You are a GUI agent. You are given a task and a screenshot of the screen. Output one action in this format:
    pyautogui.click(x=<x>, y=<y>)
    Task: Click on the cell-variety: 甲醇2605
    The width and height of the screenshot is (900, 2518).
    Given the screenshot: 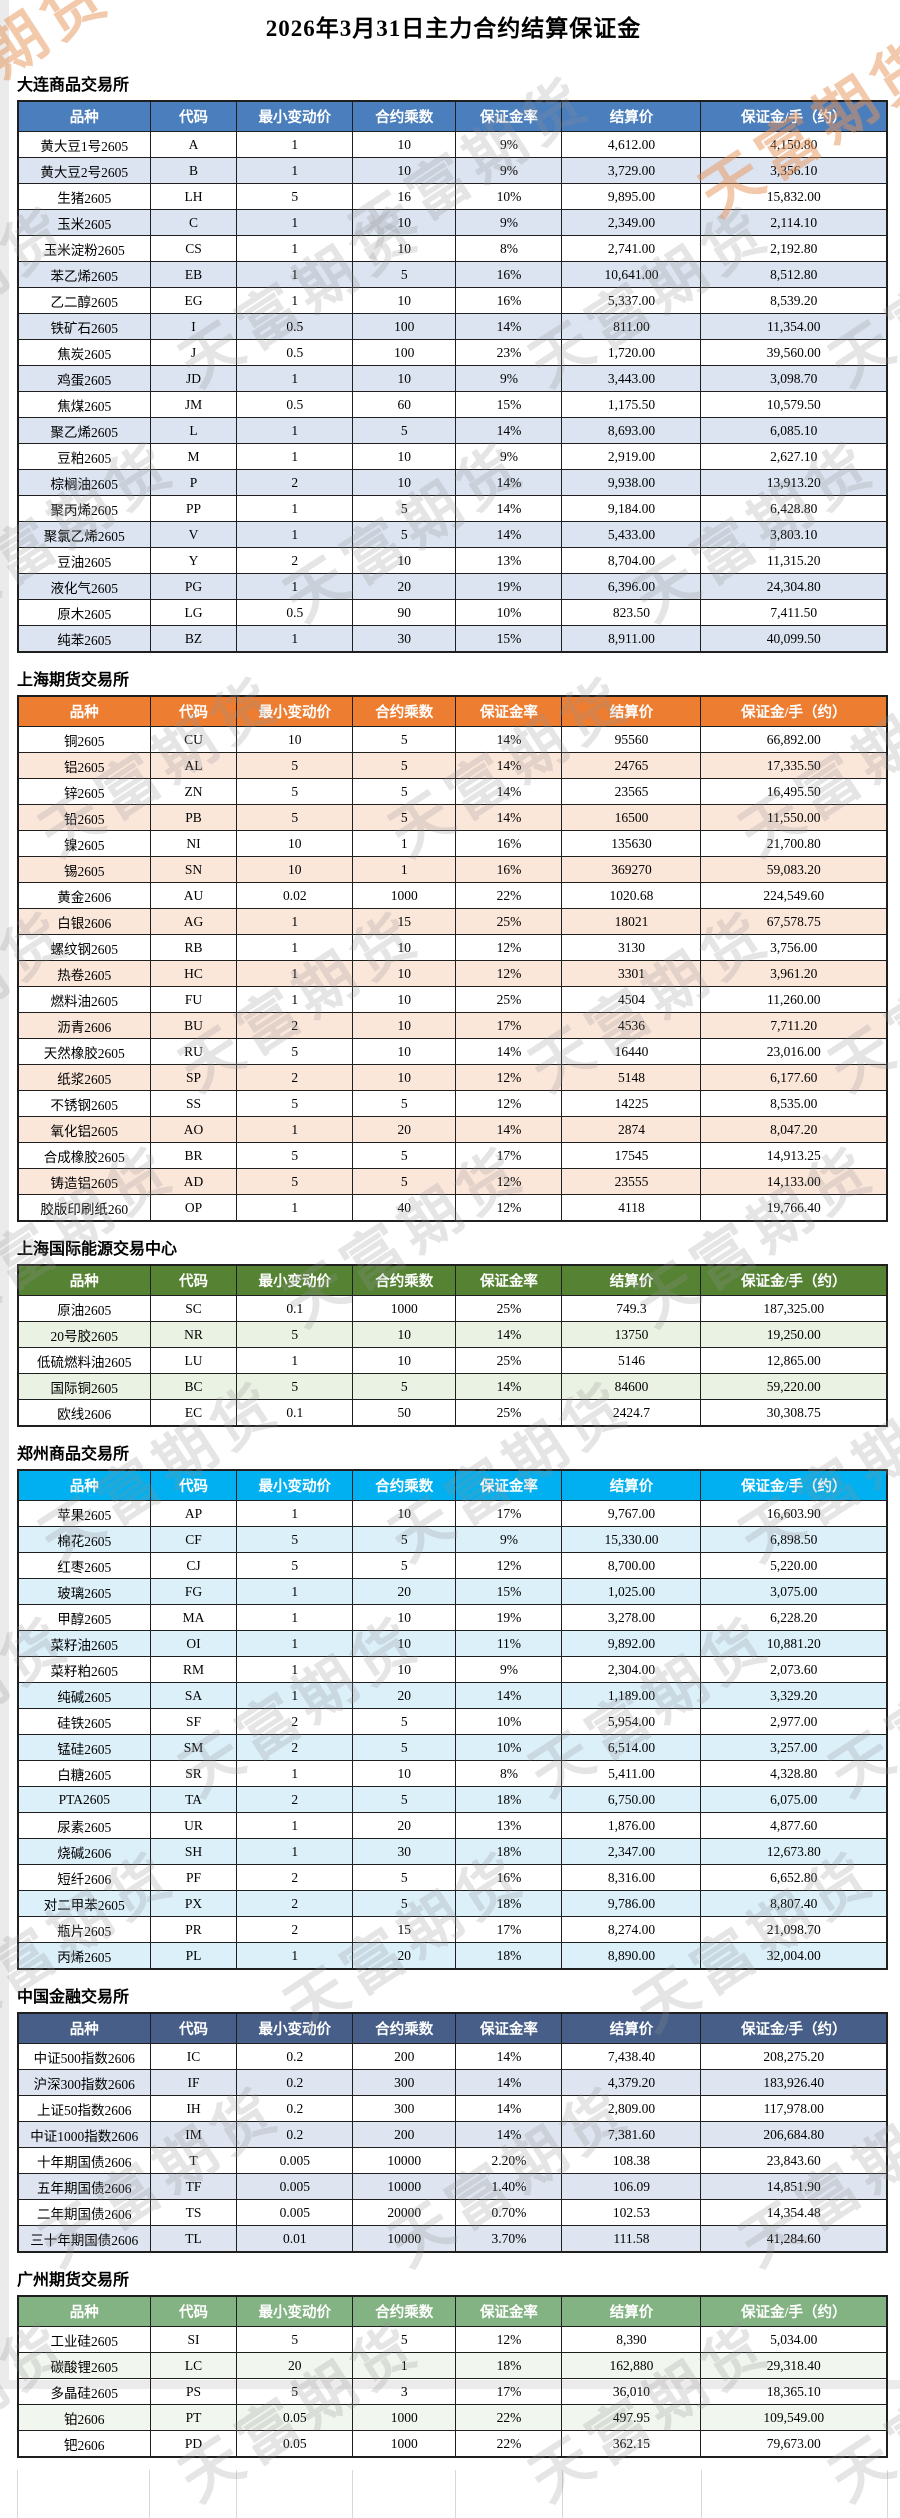 What is the action you would take?
    pyautogui.click(x=84, y=1617)
    